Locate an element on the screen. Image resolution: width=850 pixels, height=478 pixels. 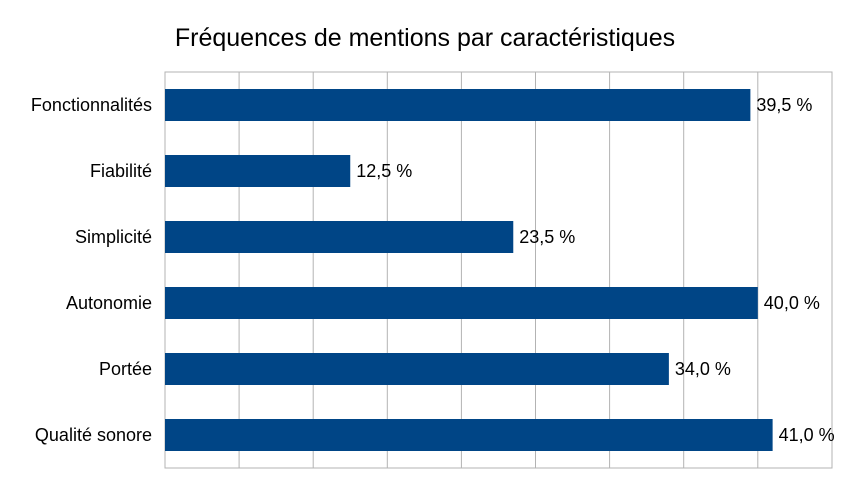
value-label: 40,0 % is located at coordinates (792, 303).